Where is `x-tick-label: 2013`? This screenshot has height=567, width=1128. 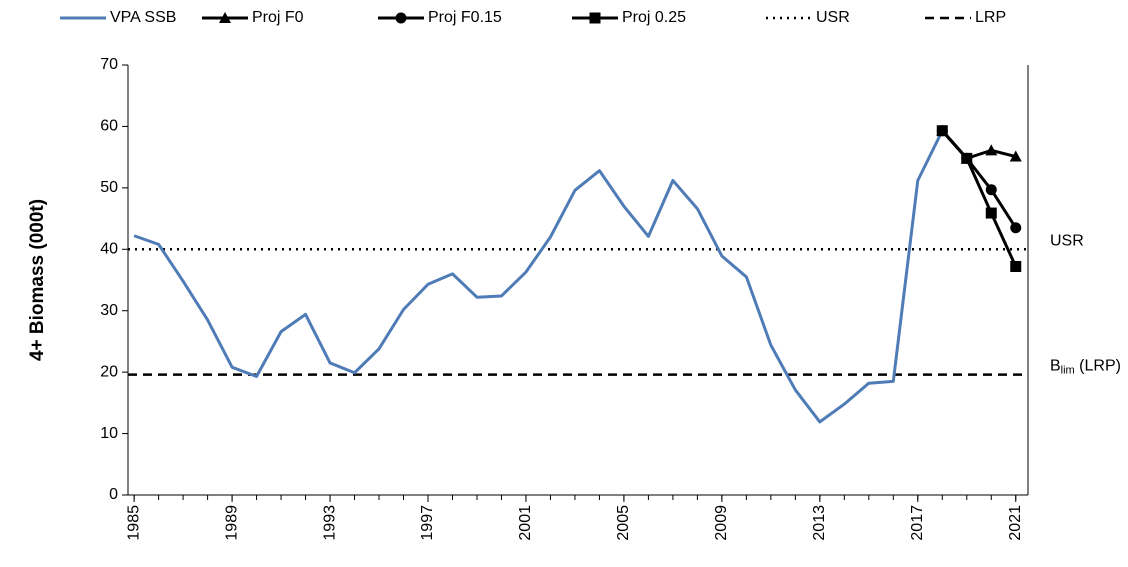
x-tick-label: 2013 is located at coordinates (819, 523).